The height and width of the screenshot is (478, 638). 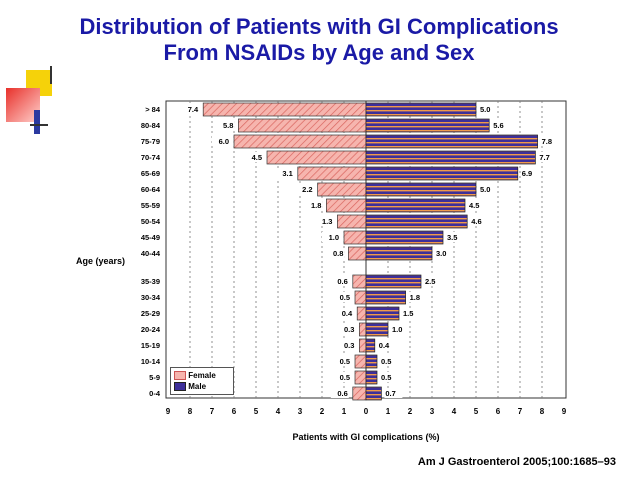 What do you see at coordinates (151, 221) in the screenshot?
I see `y-tick-label: 50-54` at bounding box center [151, 221].